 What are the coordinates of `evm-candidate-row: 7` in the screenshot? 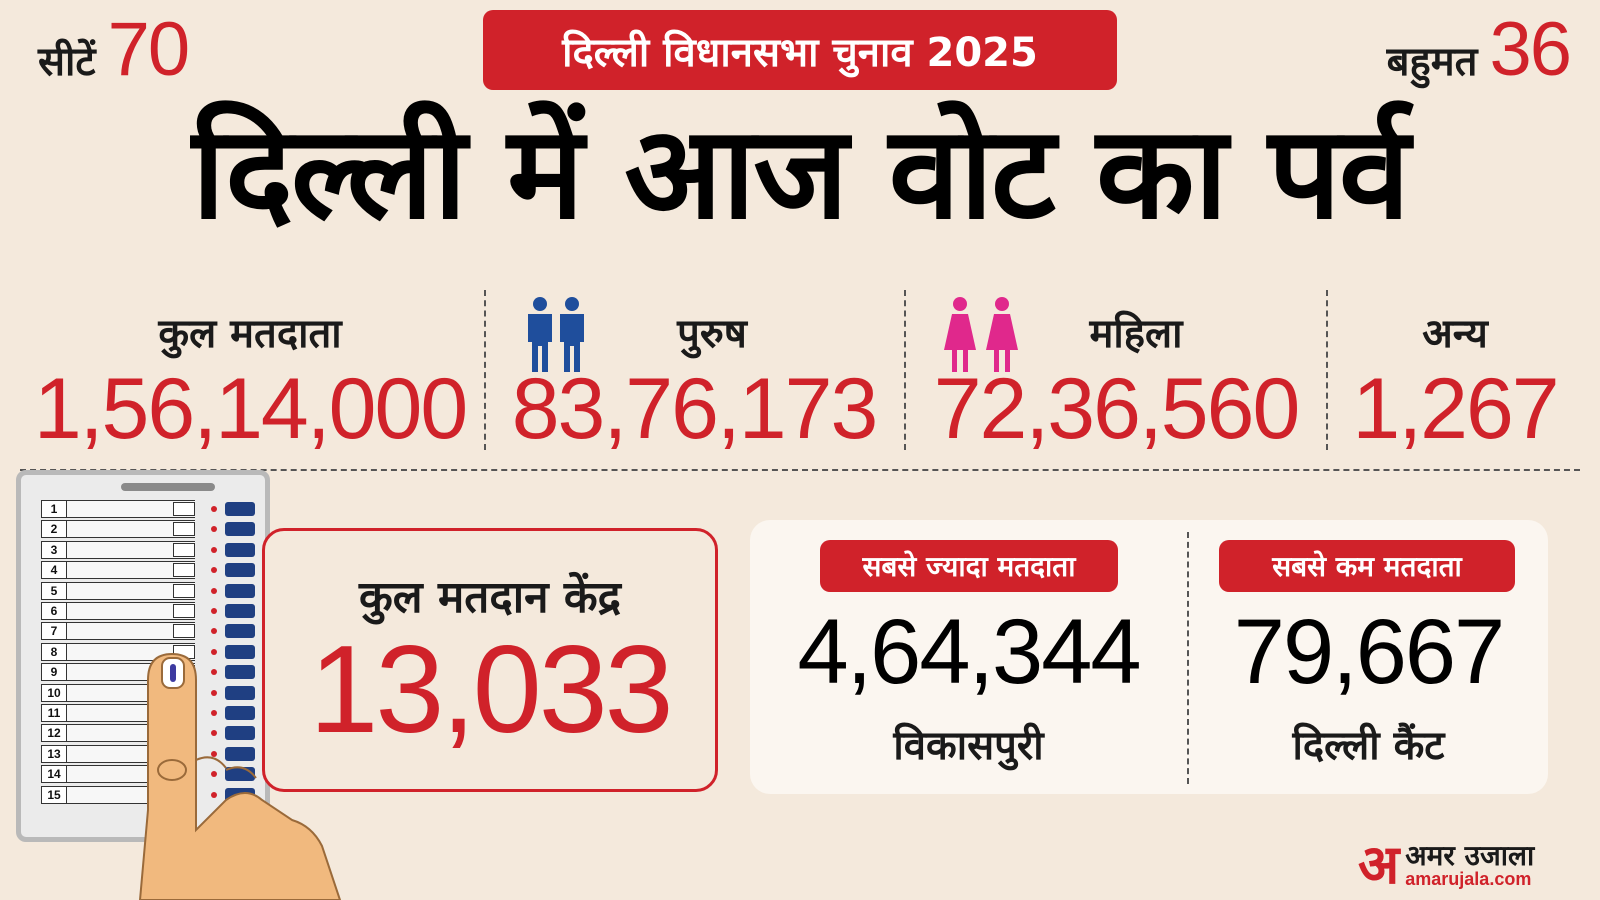 It's located at (148, 631).